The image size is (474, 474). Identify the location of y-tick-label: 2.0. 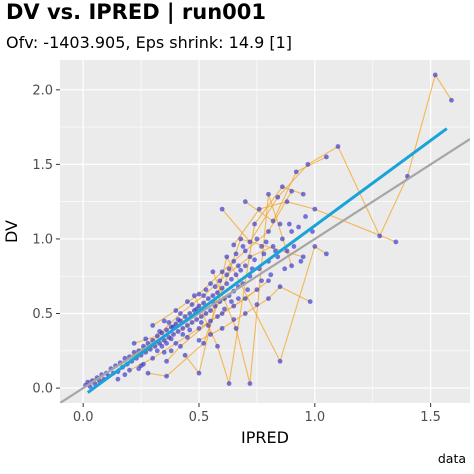
(42, 90).